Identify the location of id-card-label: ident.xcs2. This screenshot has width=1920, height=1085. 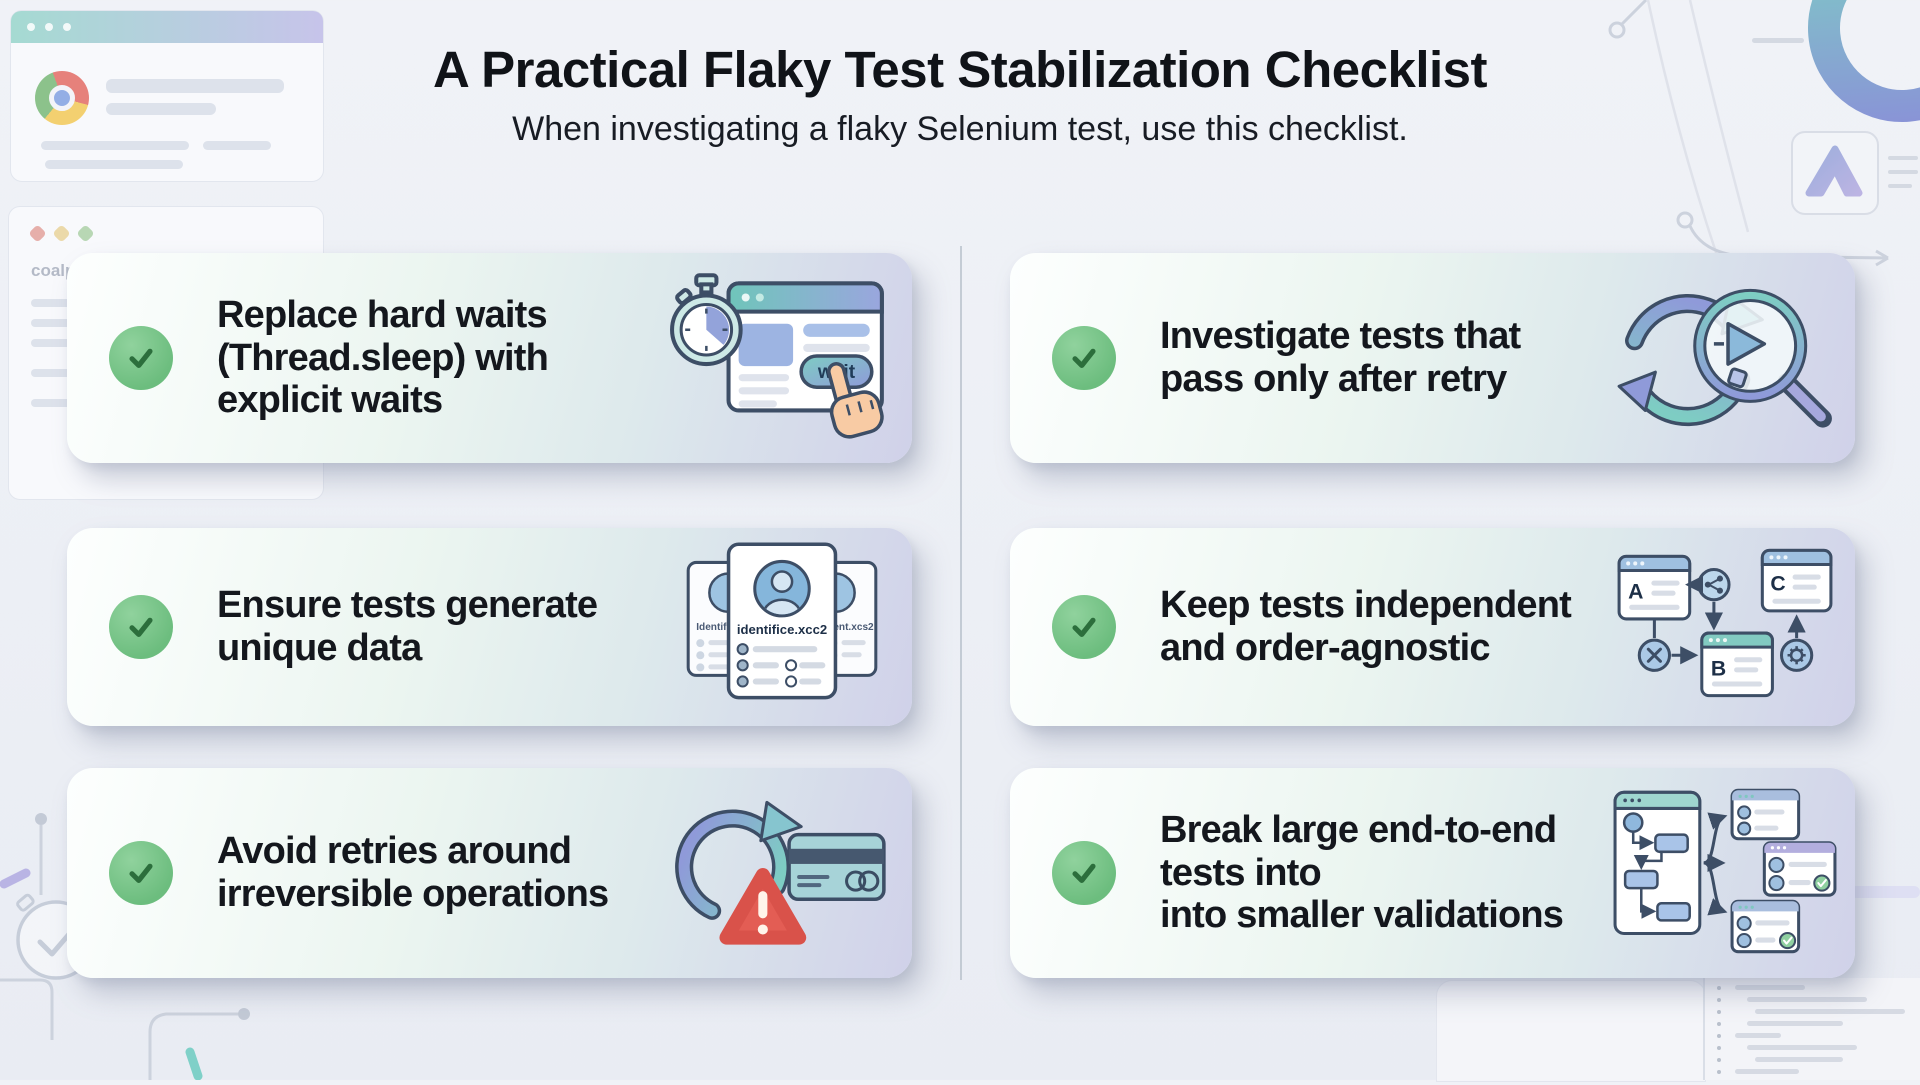
(849, 627).